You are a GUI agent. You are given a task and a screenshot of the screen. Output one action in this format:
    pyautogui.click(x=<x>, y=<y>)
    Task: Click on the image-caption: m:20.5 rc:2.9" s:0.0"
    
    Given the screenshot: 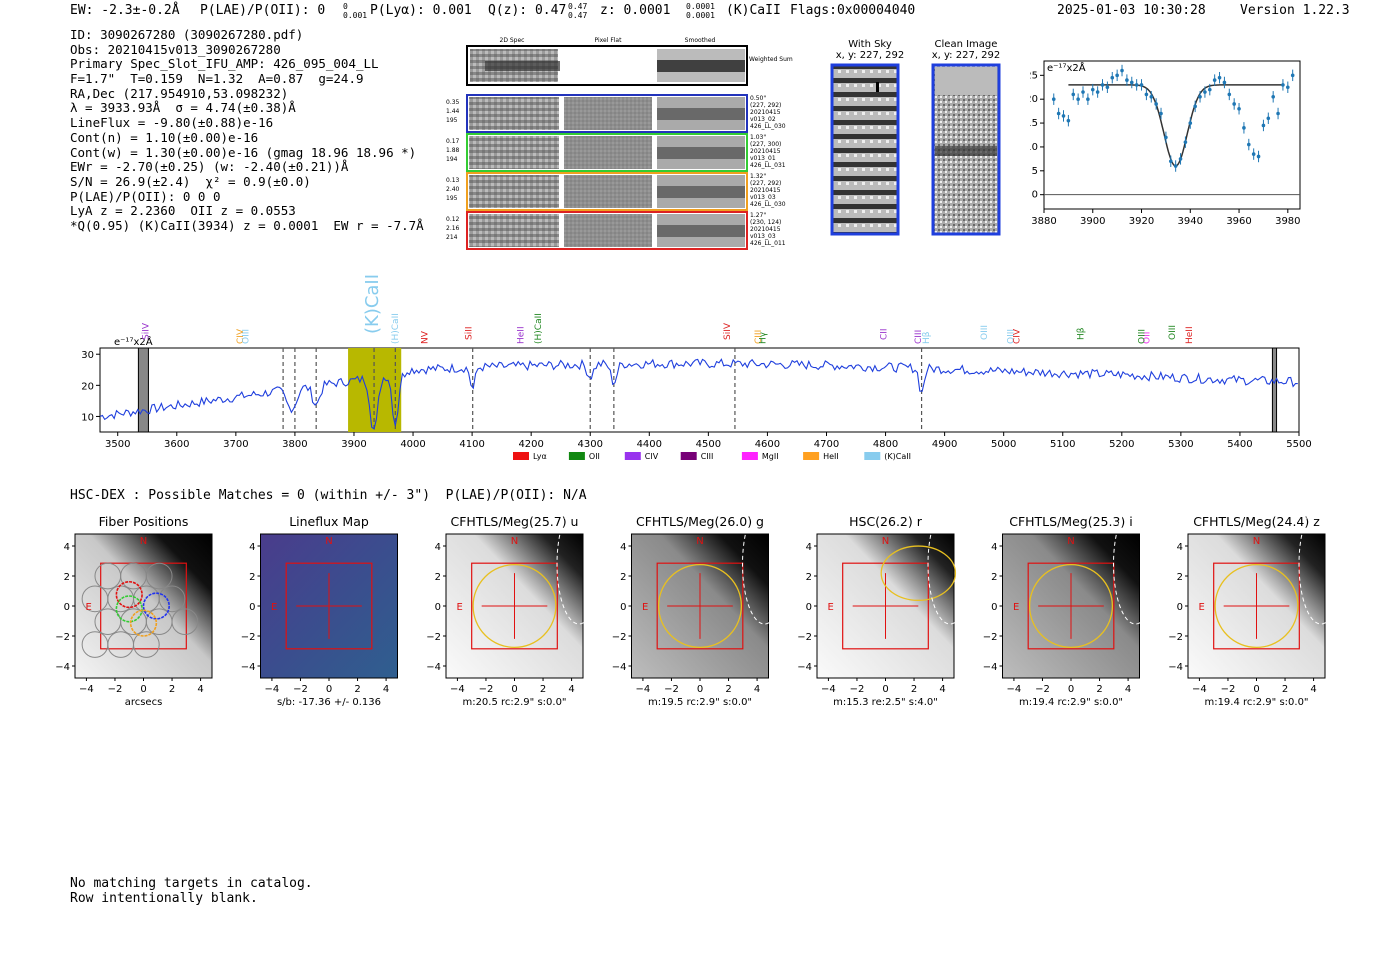 What is the action you would take?
    pyautogui.click(x=514, y=702)
    